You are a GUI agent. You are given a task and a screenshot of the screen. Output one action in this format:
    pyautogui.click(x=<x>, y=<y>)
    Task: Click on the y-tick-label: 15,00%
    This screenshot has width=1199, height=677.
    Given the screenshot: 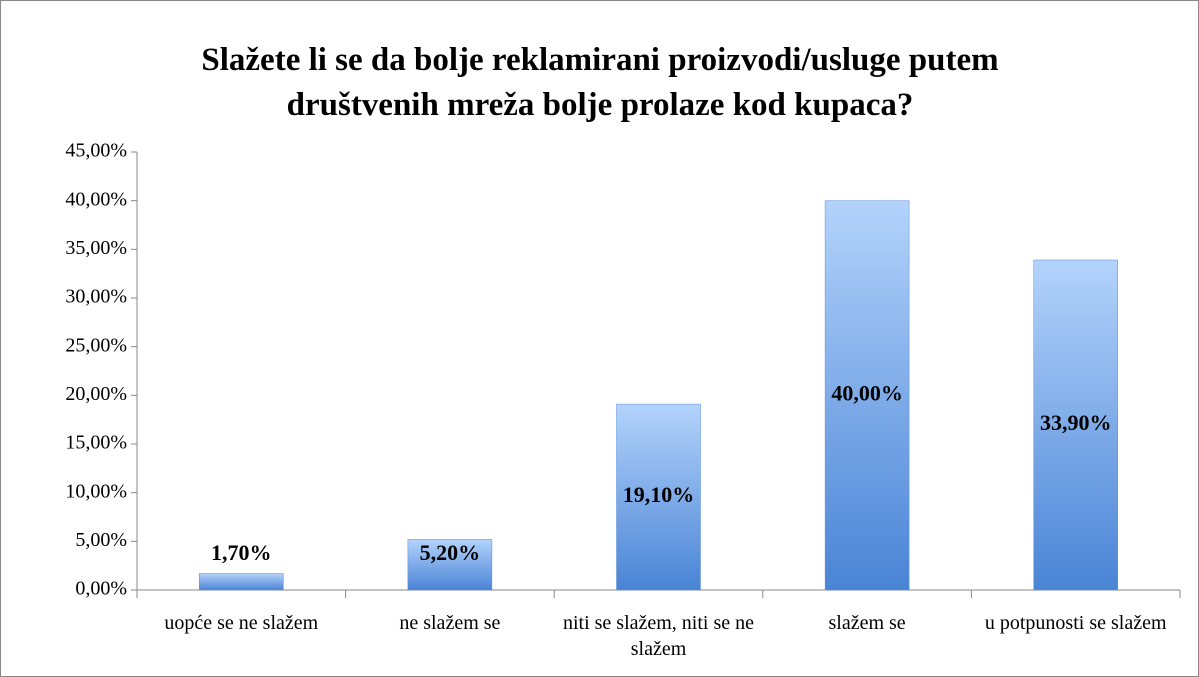 What is the action you would take?
    pyautogui.click(x=96, y=443)
    